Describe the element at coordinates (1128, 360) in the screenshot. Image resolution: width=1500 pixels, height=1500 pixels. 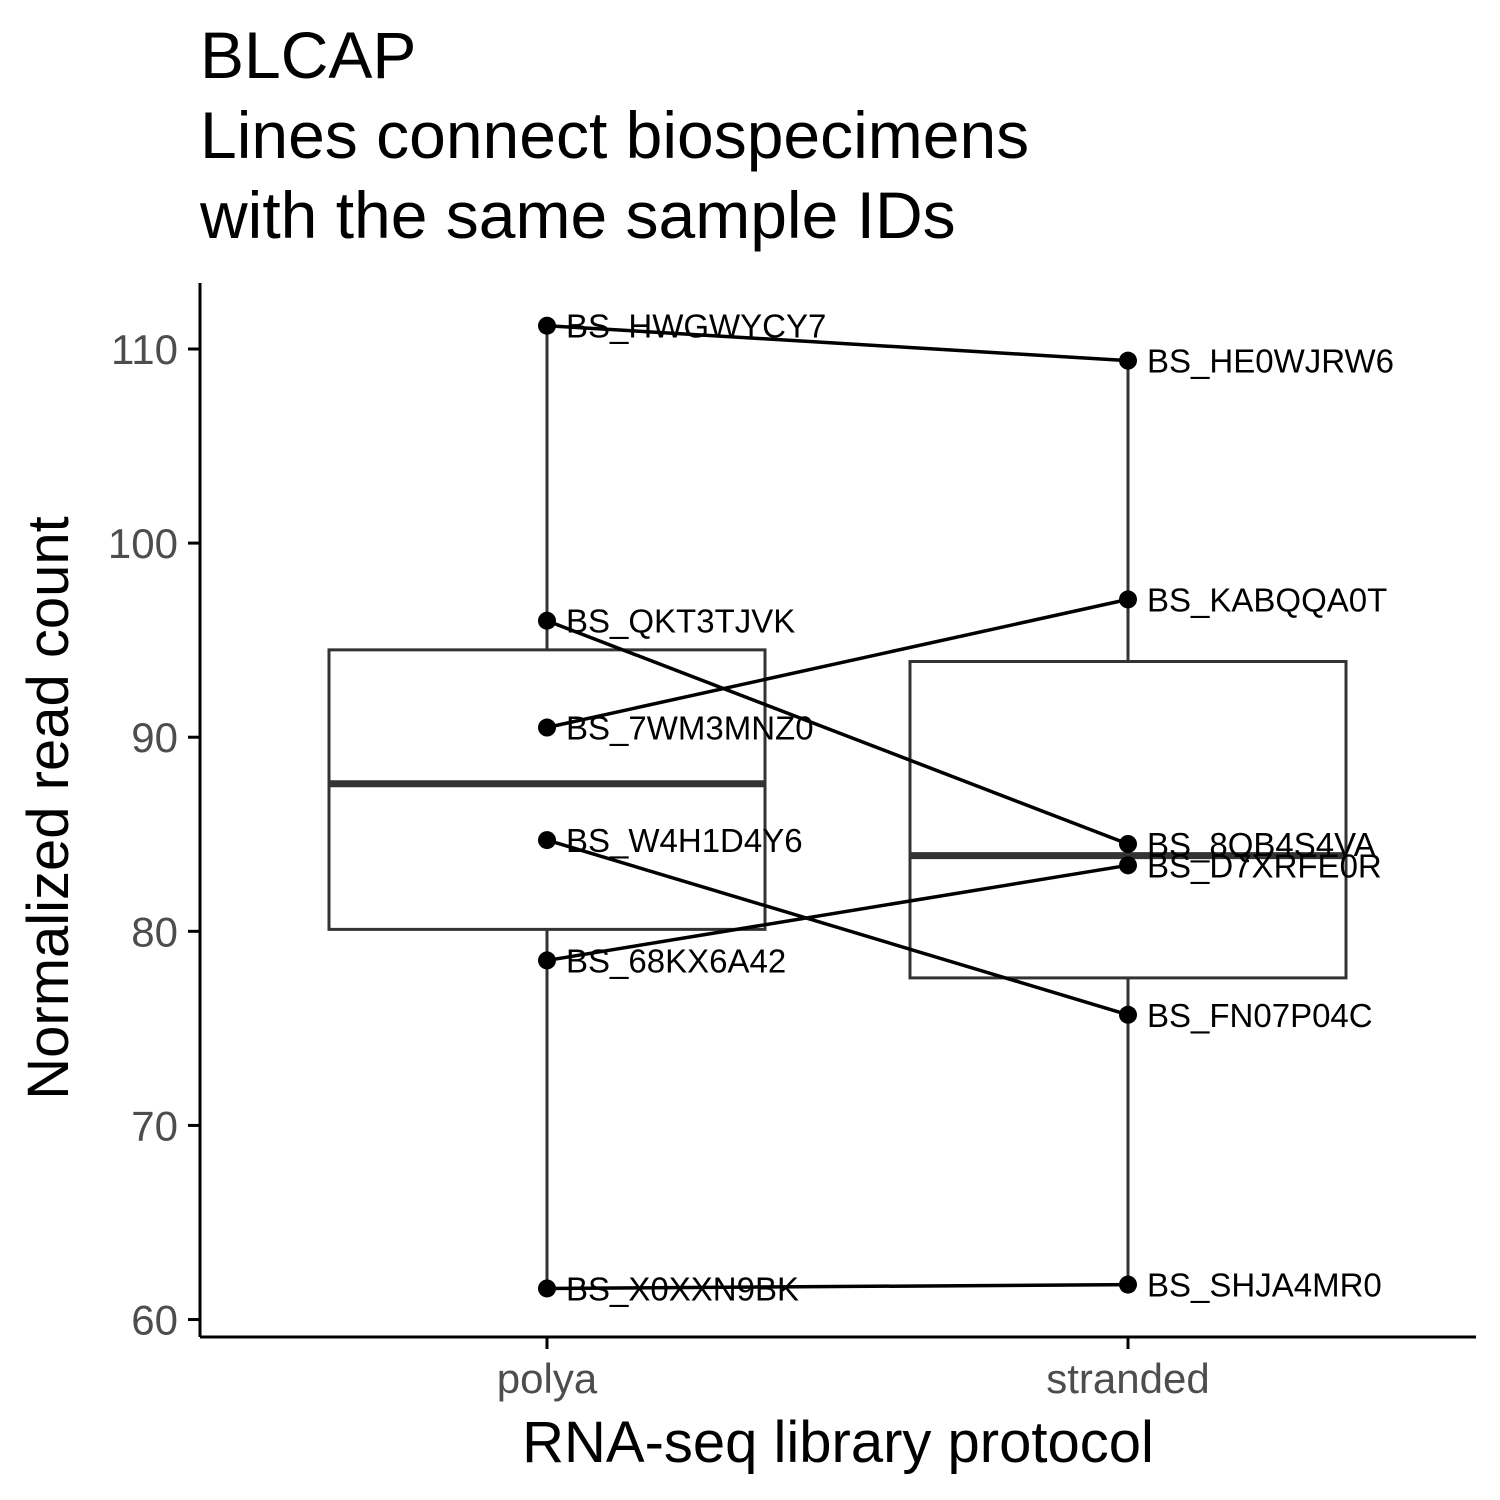
I see `data-point-bs-he0wjrw6` at that location.